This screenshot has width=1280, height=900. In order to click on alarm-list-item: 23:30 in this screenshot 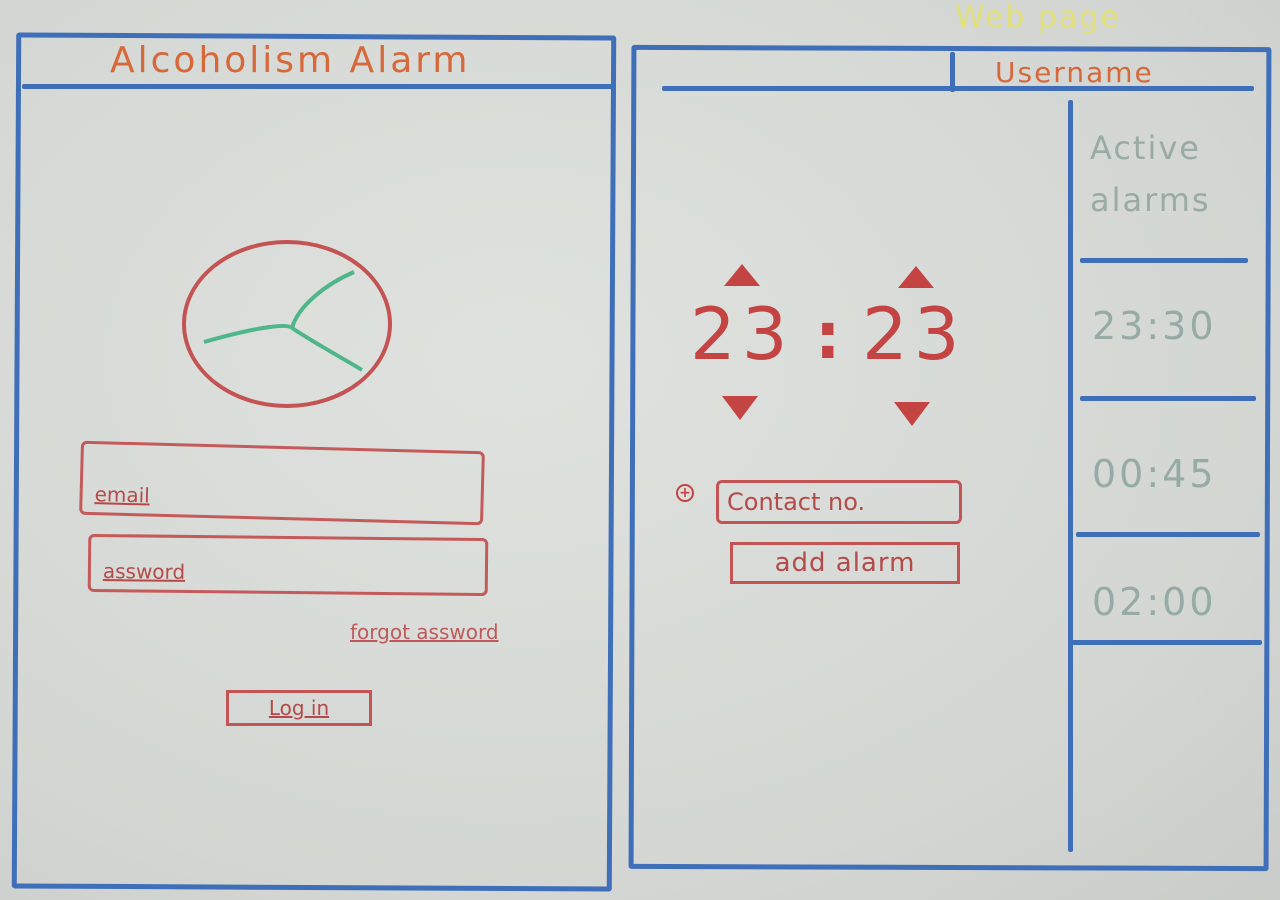, I will do `click(1154, 326)`.